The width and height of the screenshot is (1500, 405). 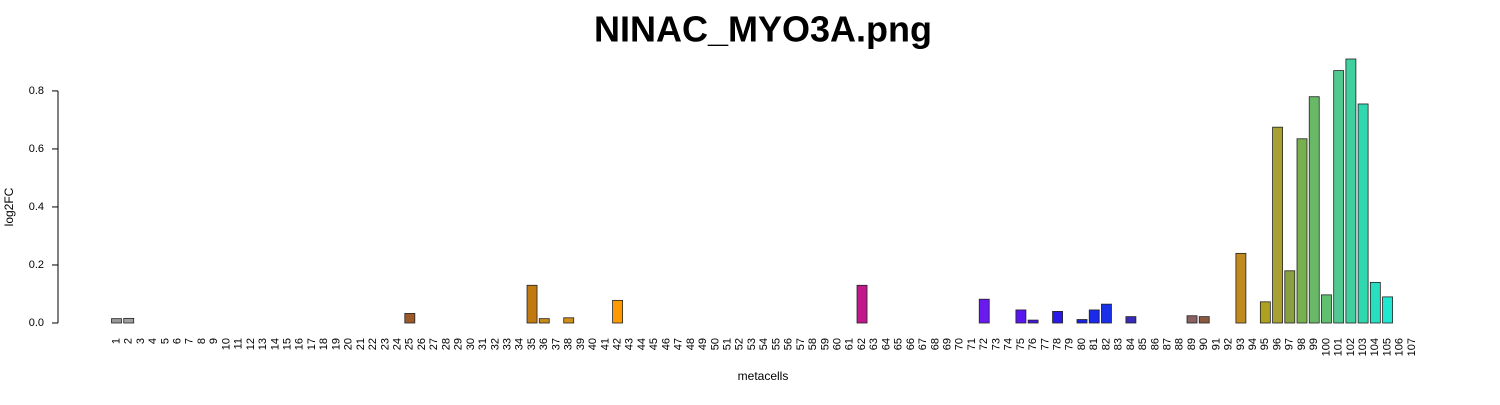 What do you see at coordinates (996, 344) in the screenshot?
I see `x-tick-label: 73` at bounding box center [996, 344].